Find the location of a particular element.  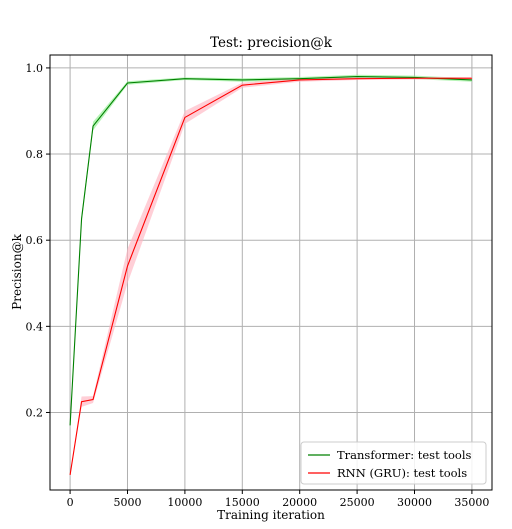

x-tick-label: 5000 is located at coordinates (127, 502).